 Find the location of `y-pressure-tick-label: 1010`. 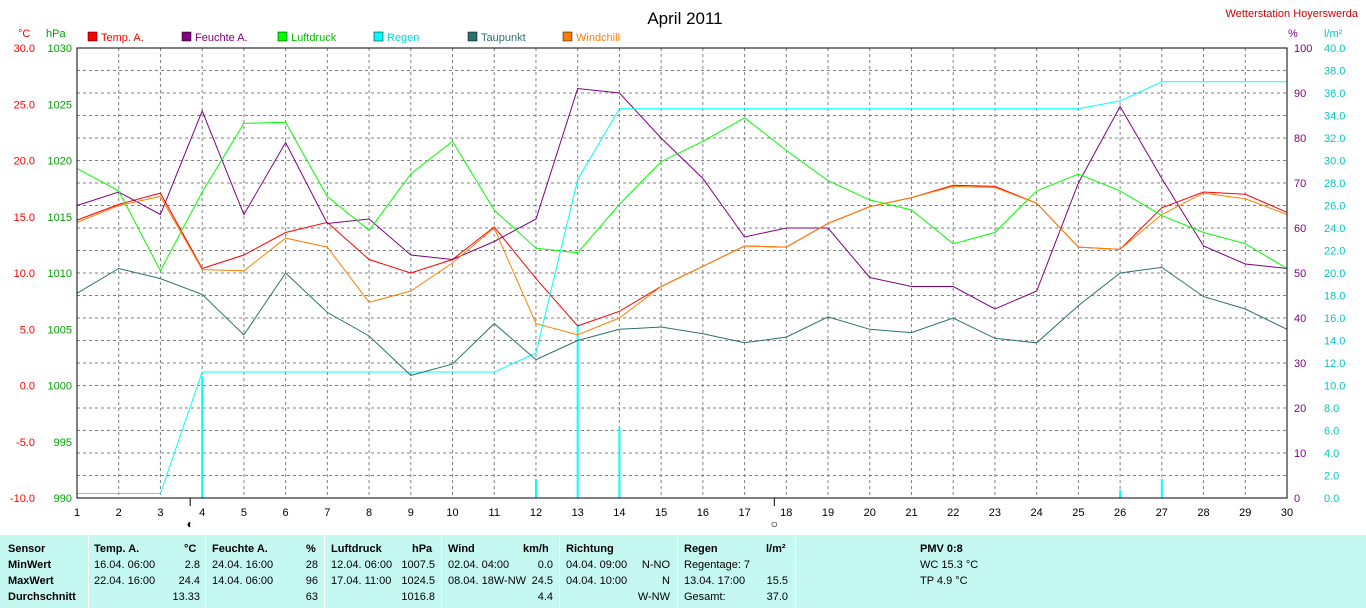

y-pressure-tick-label: 1010 is located at coordinates (60, 274).